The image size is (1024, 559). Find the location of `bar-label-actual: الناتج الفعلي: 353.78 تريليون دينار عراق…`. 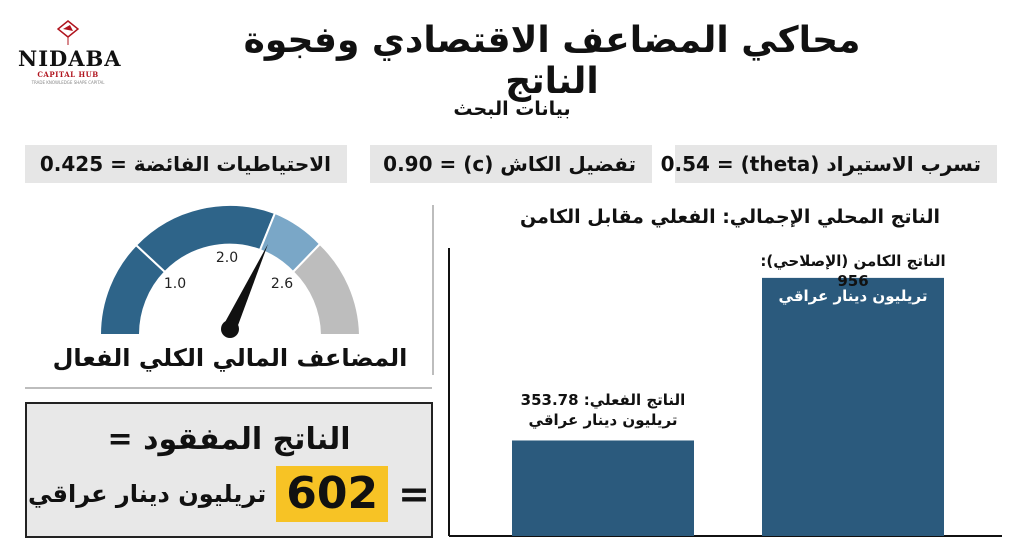

bar-label-actual: الناتج الفعلي: 353.78 تريليون دينار عراق… is located at coordinates (603, 410).